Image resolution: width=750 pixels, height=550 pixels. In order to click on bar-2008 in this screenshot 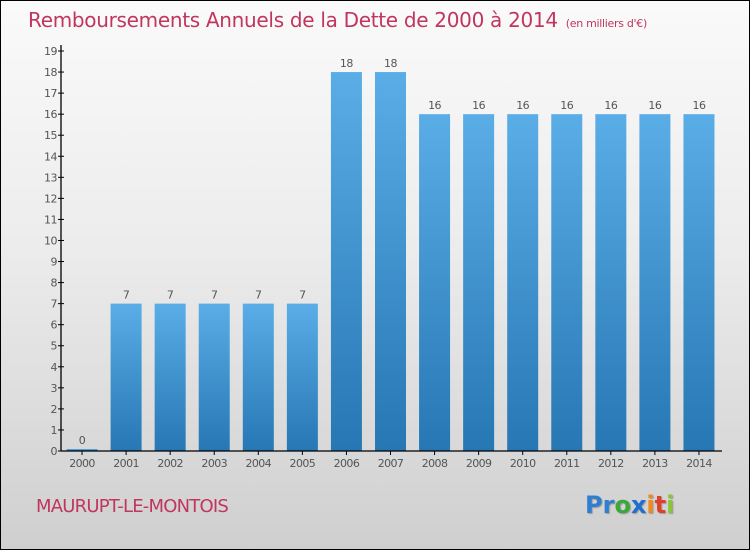, I will do `click(435, 282)`.